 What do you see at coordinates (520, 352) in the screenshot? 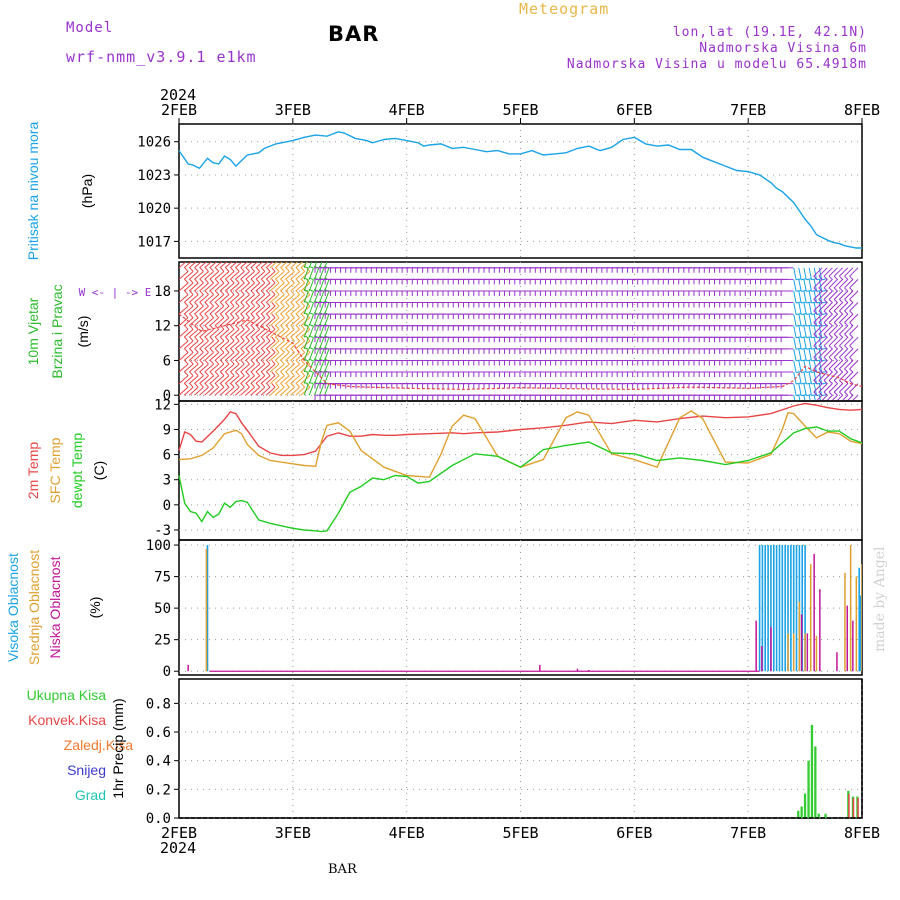
I see `wind-speed-line` at bounding box center [520, 352].